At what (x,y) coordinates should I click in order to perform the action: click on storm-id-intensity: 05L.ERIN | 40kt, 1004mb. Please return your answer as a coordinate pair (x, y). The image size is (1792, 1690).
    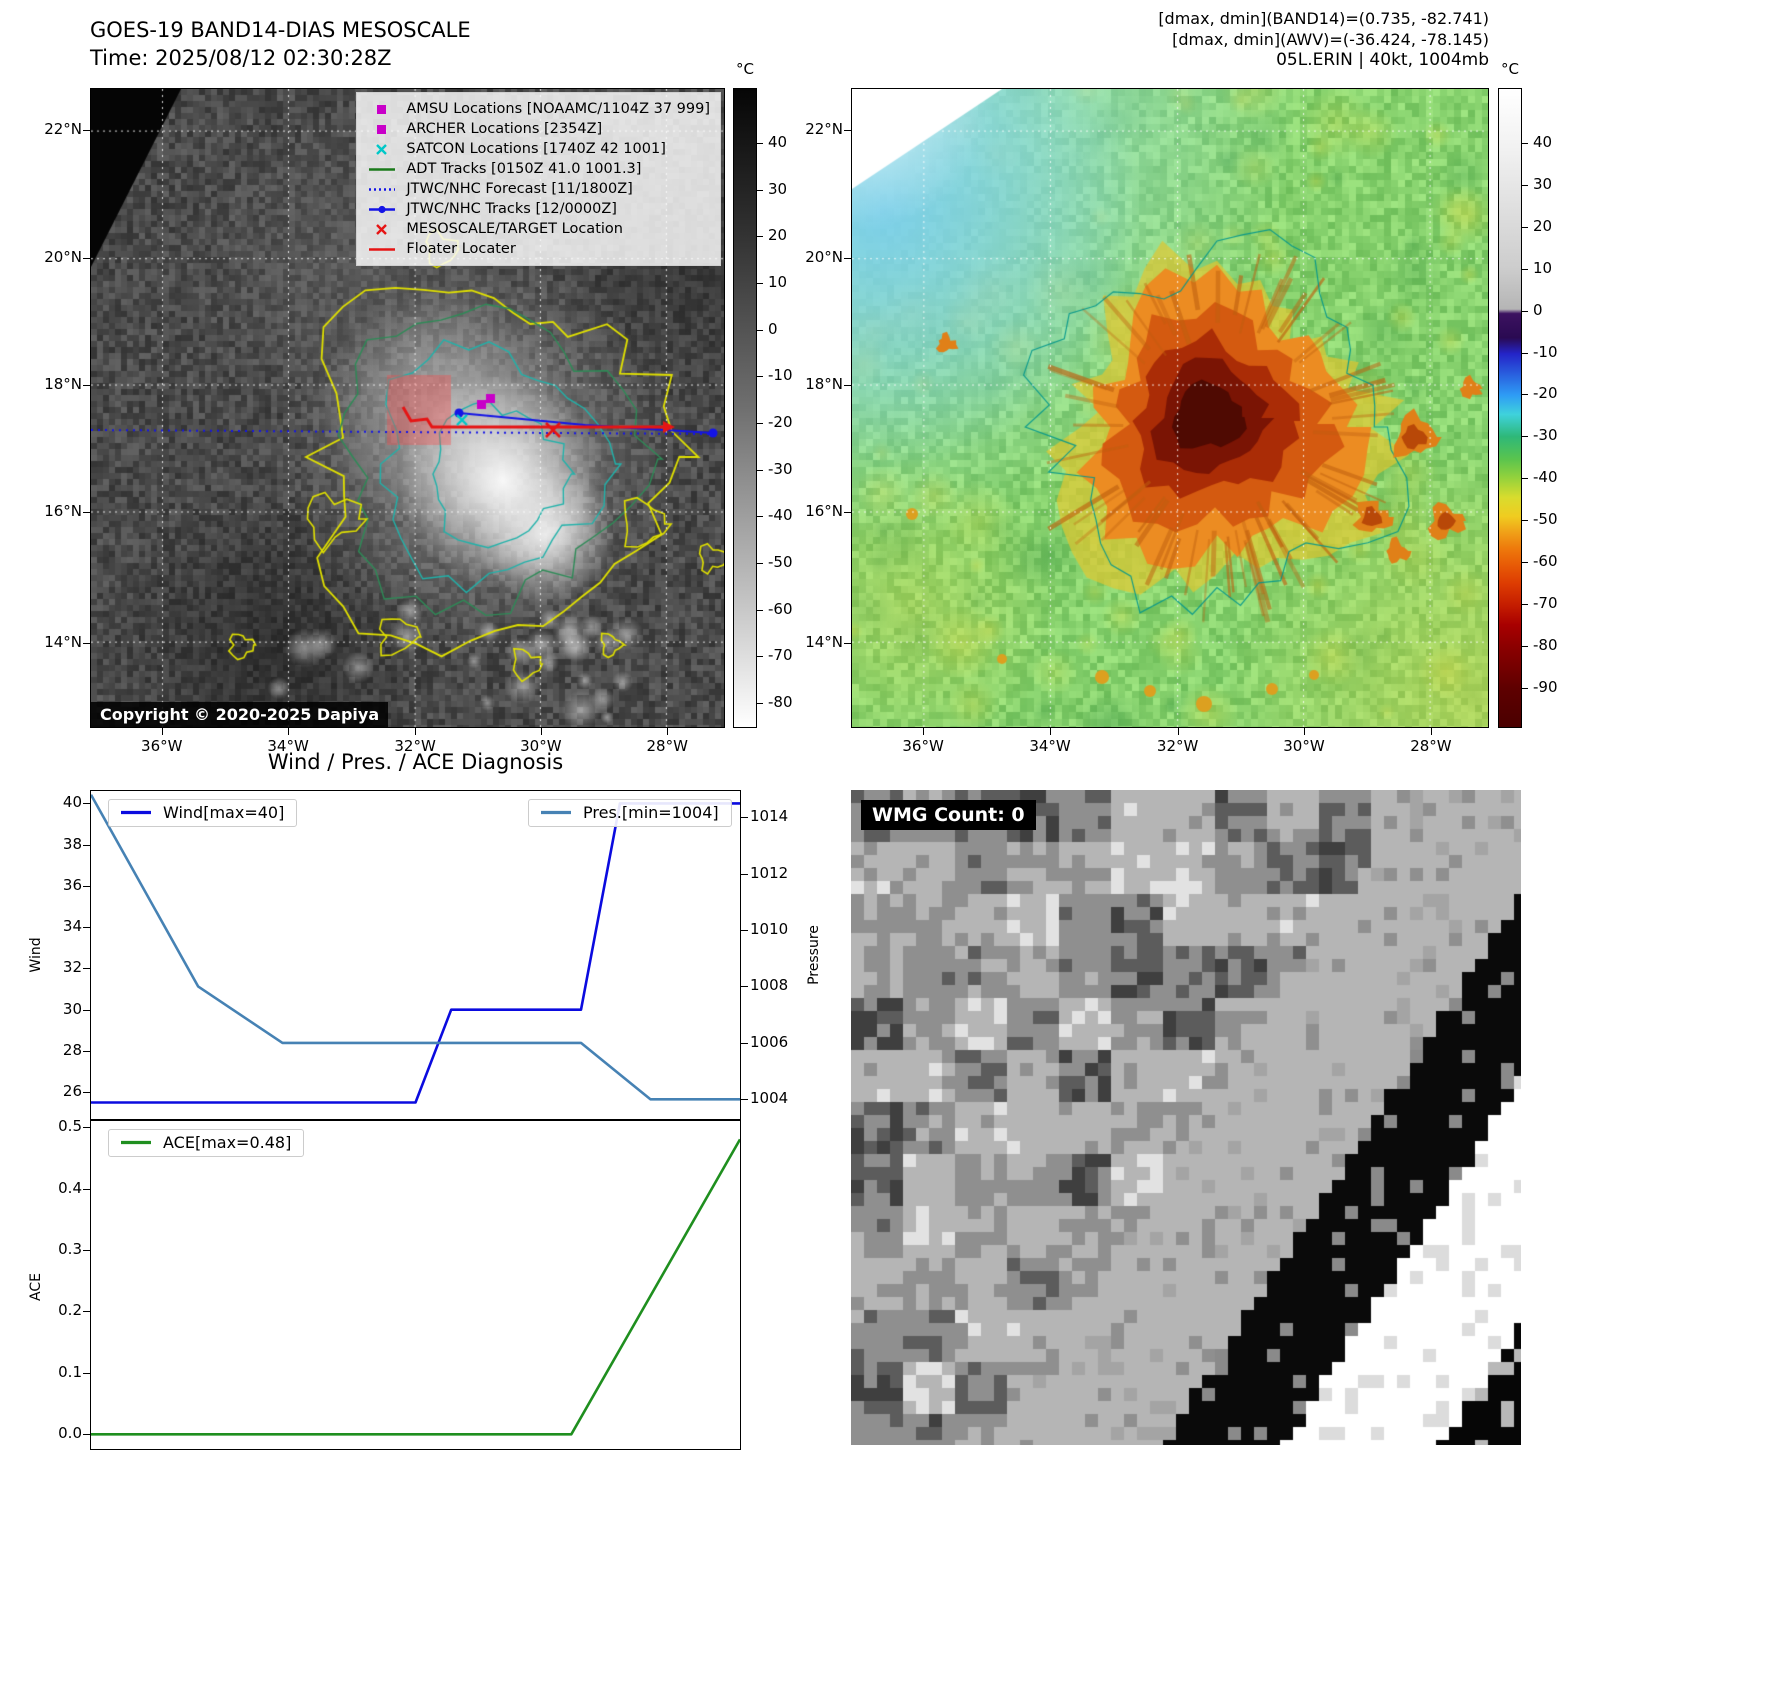
    Looking at the image, I should click on (1382, 60).